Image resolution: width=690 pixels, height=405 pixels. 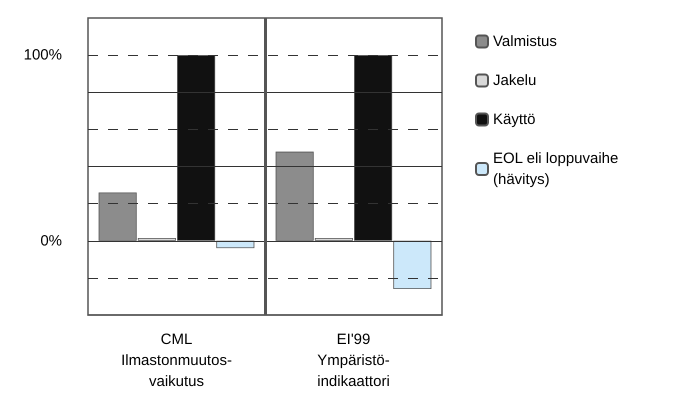 I want to click on legend-label: EOL eli loppuvaihe (hävitys), so click(x=558, y=169).